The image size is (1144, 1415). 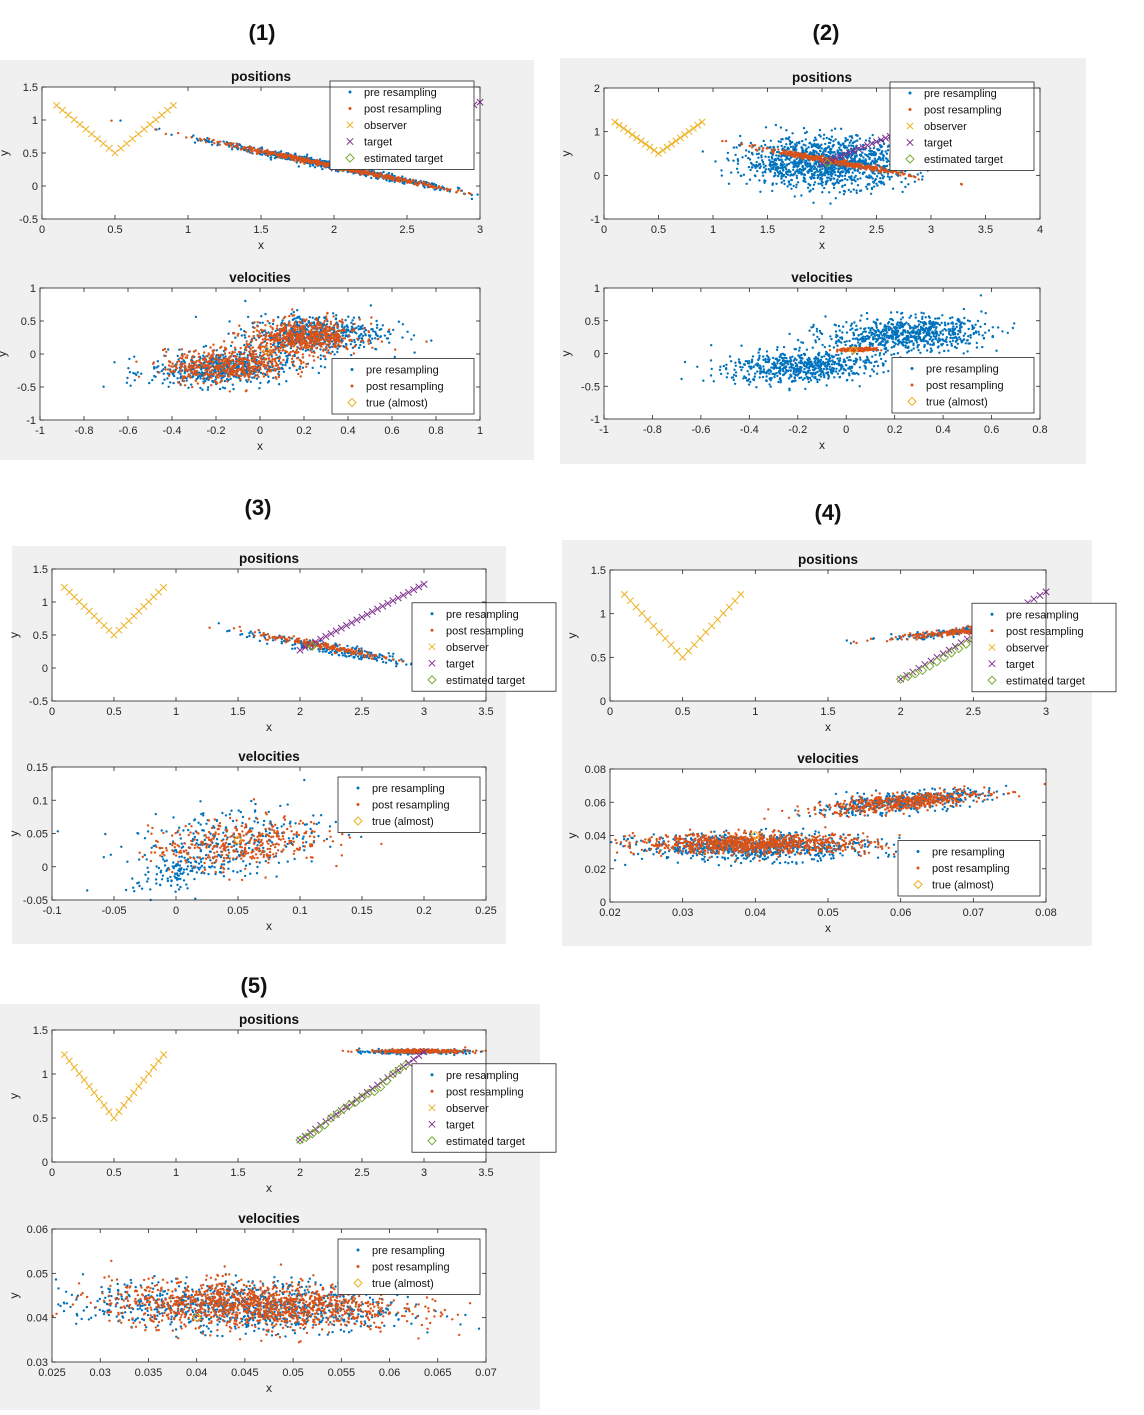 I want to click on legend-label-post: post resampling, so click(x=403, y=110).